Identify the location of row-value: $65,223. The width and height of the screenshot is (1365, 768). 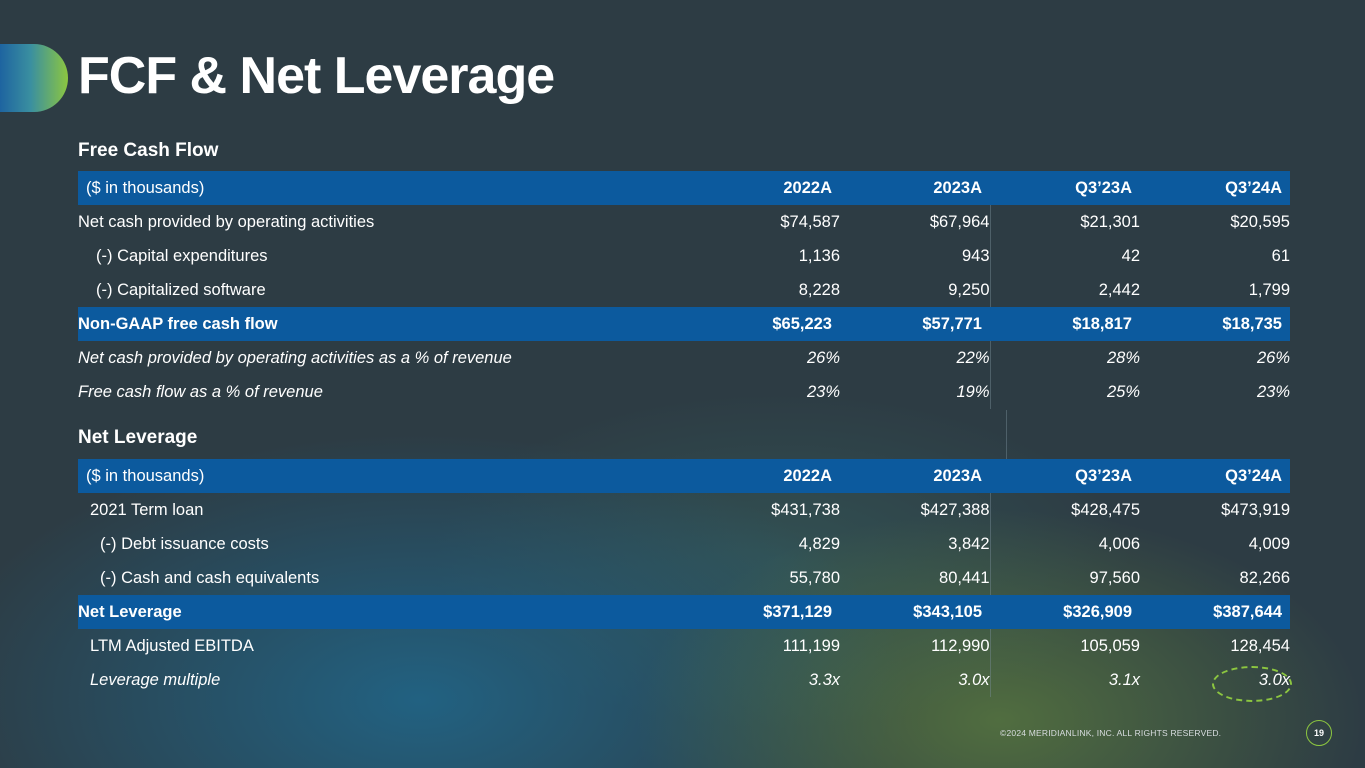
(765, 324).